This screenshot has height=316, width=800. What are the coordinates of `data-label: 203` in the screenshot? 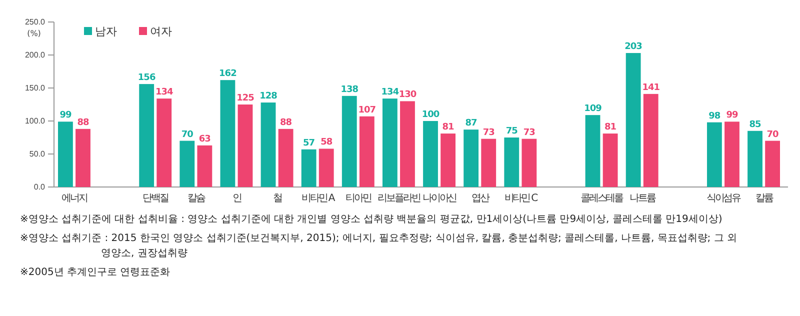 It's located at (633, 47).